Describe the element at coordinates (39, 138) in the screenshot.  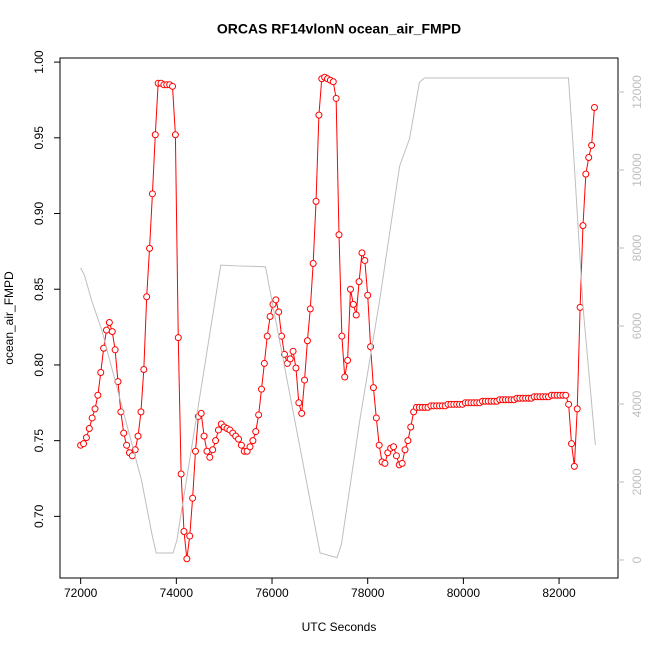
I see `y-tick-label: 0.95` at that location.